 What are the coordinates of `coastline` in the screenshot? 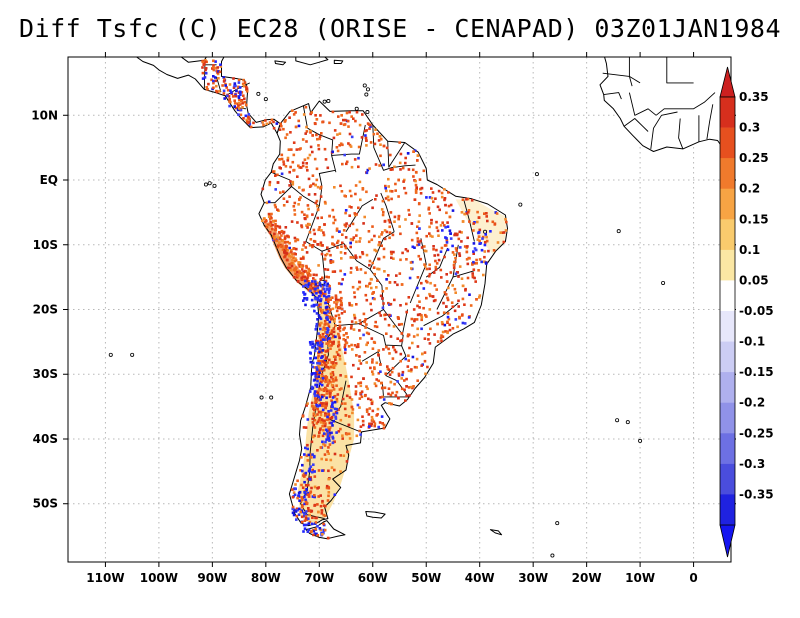 It's located at (312, 61).